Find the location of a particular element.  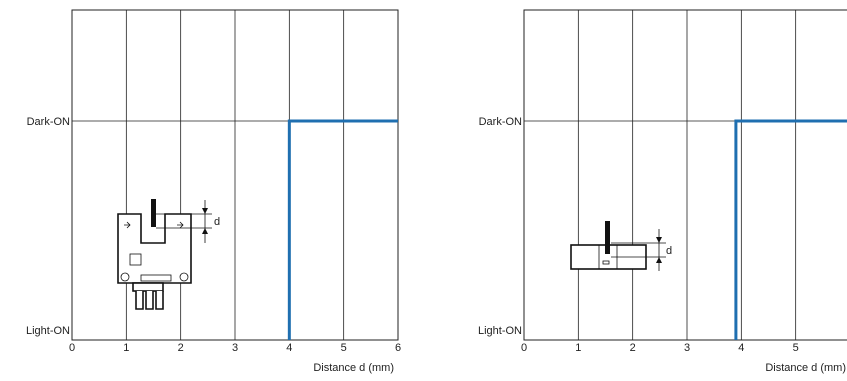

x-tick-label: 6 is located at coordinates (398, 348).